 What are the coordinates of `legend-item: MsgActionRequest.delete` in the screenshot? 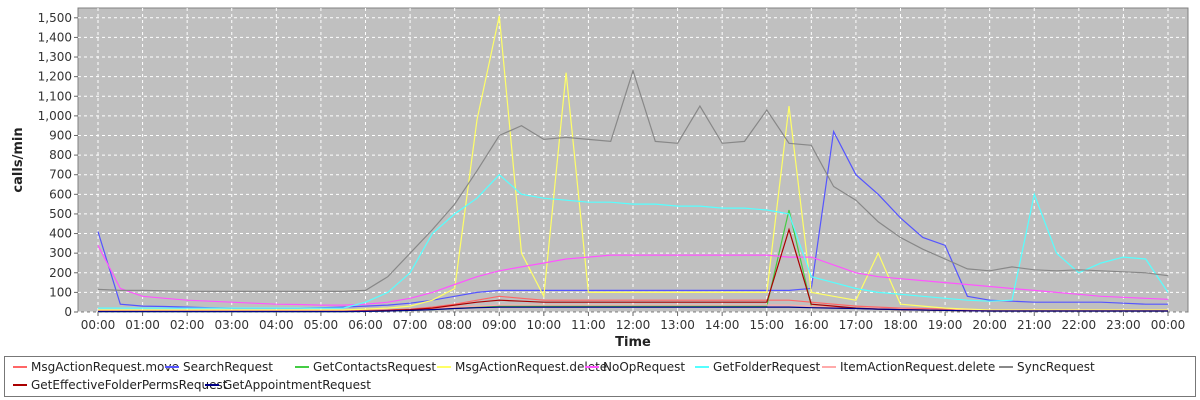 It's located at (522, 367).